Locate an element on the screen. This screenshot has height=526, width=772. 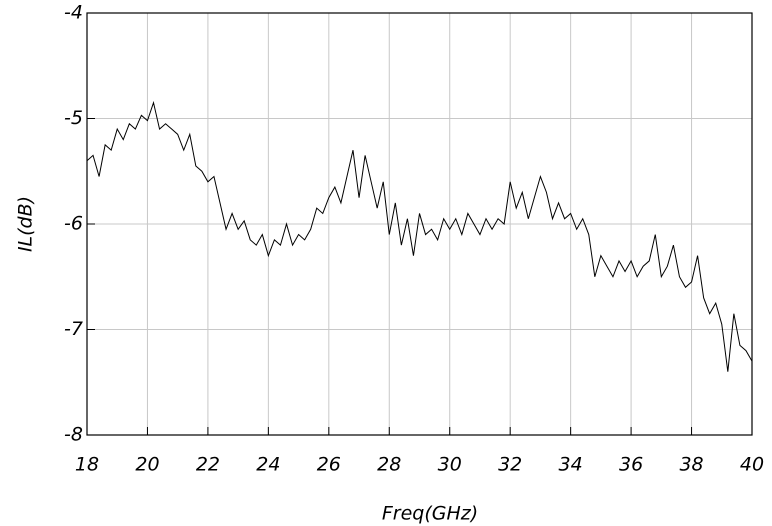
x-tick-label: 30 is located at coordinates (450, 465).